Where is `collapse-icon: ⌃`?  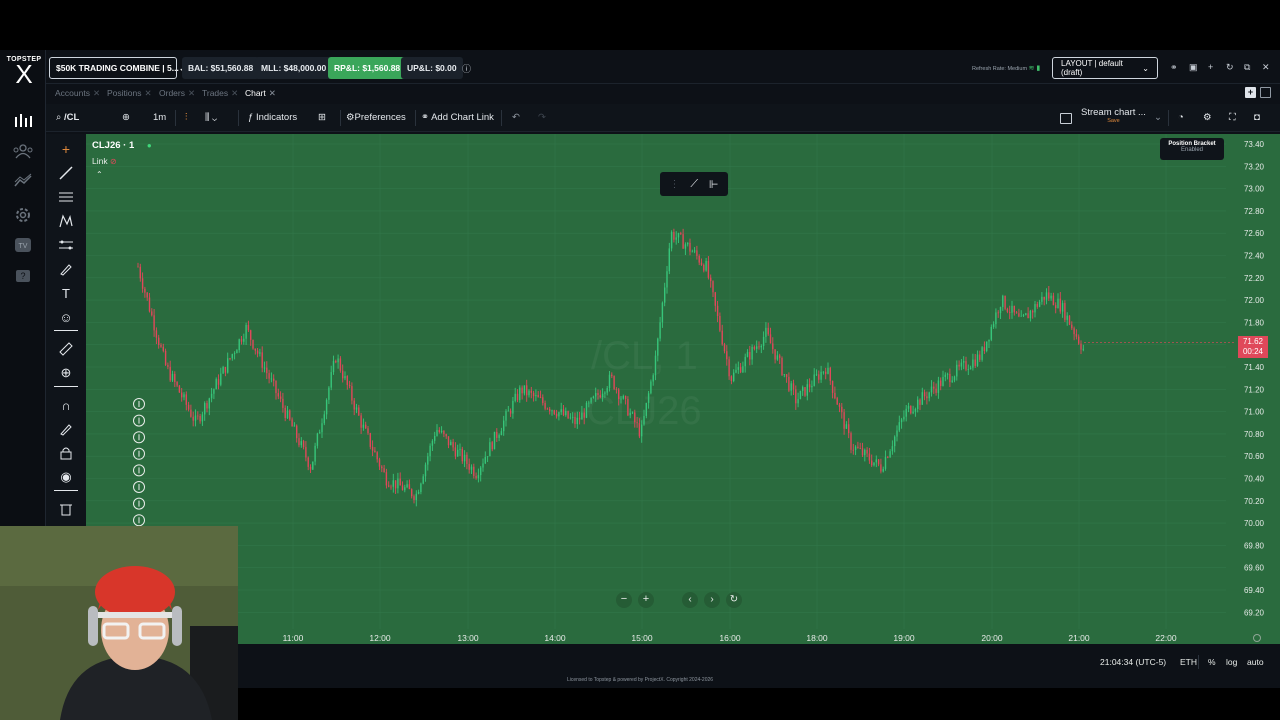 collapse-icon: ⌃ is located at coordinates (99, 174).